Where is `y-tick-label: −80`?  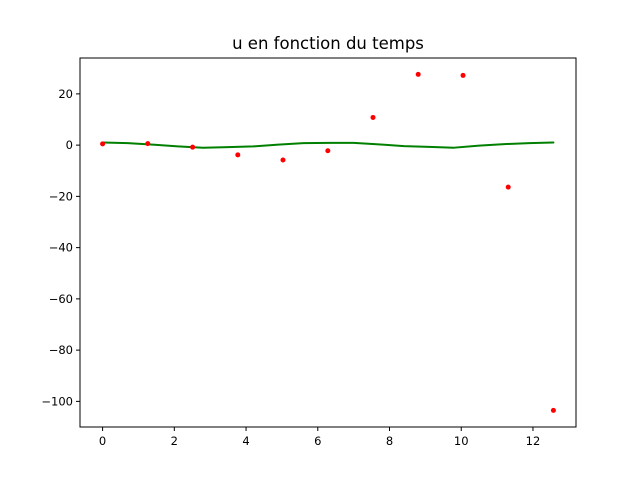
y-tick-label: −80 is located at coordinates (61, 350).